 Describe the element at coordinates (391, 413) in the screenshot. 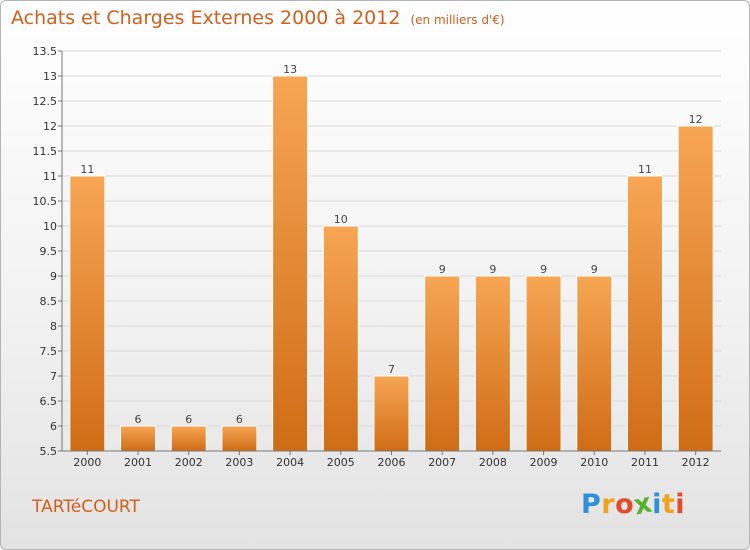

I see `bar-2006` at that location.